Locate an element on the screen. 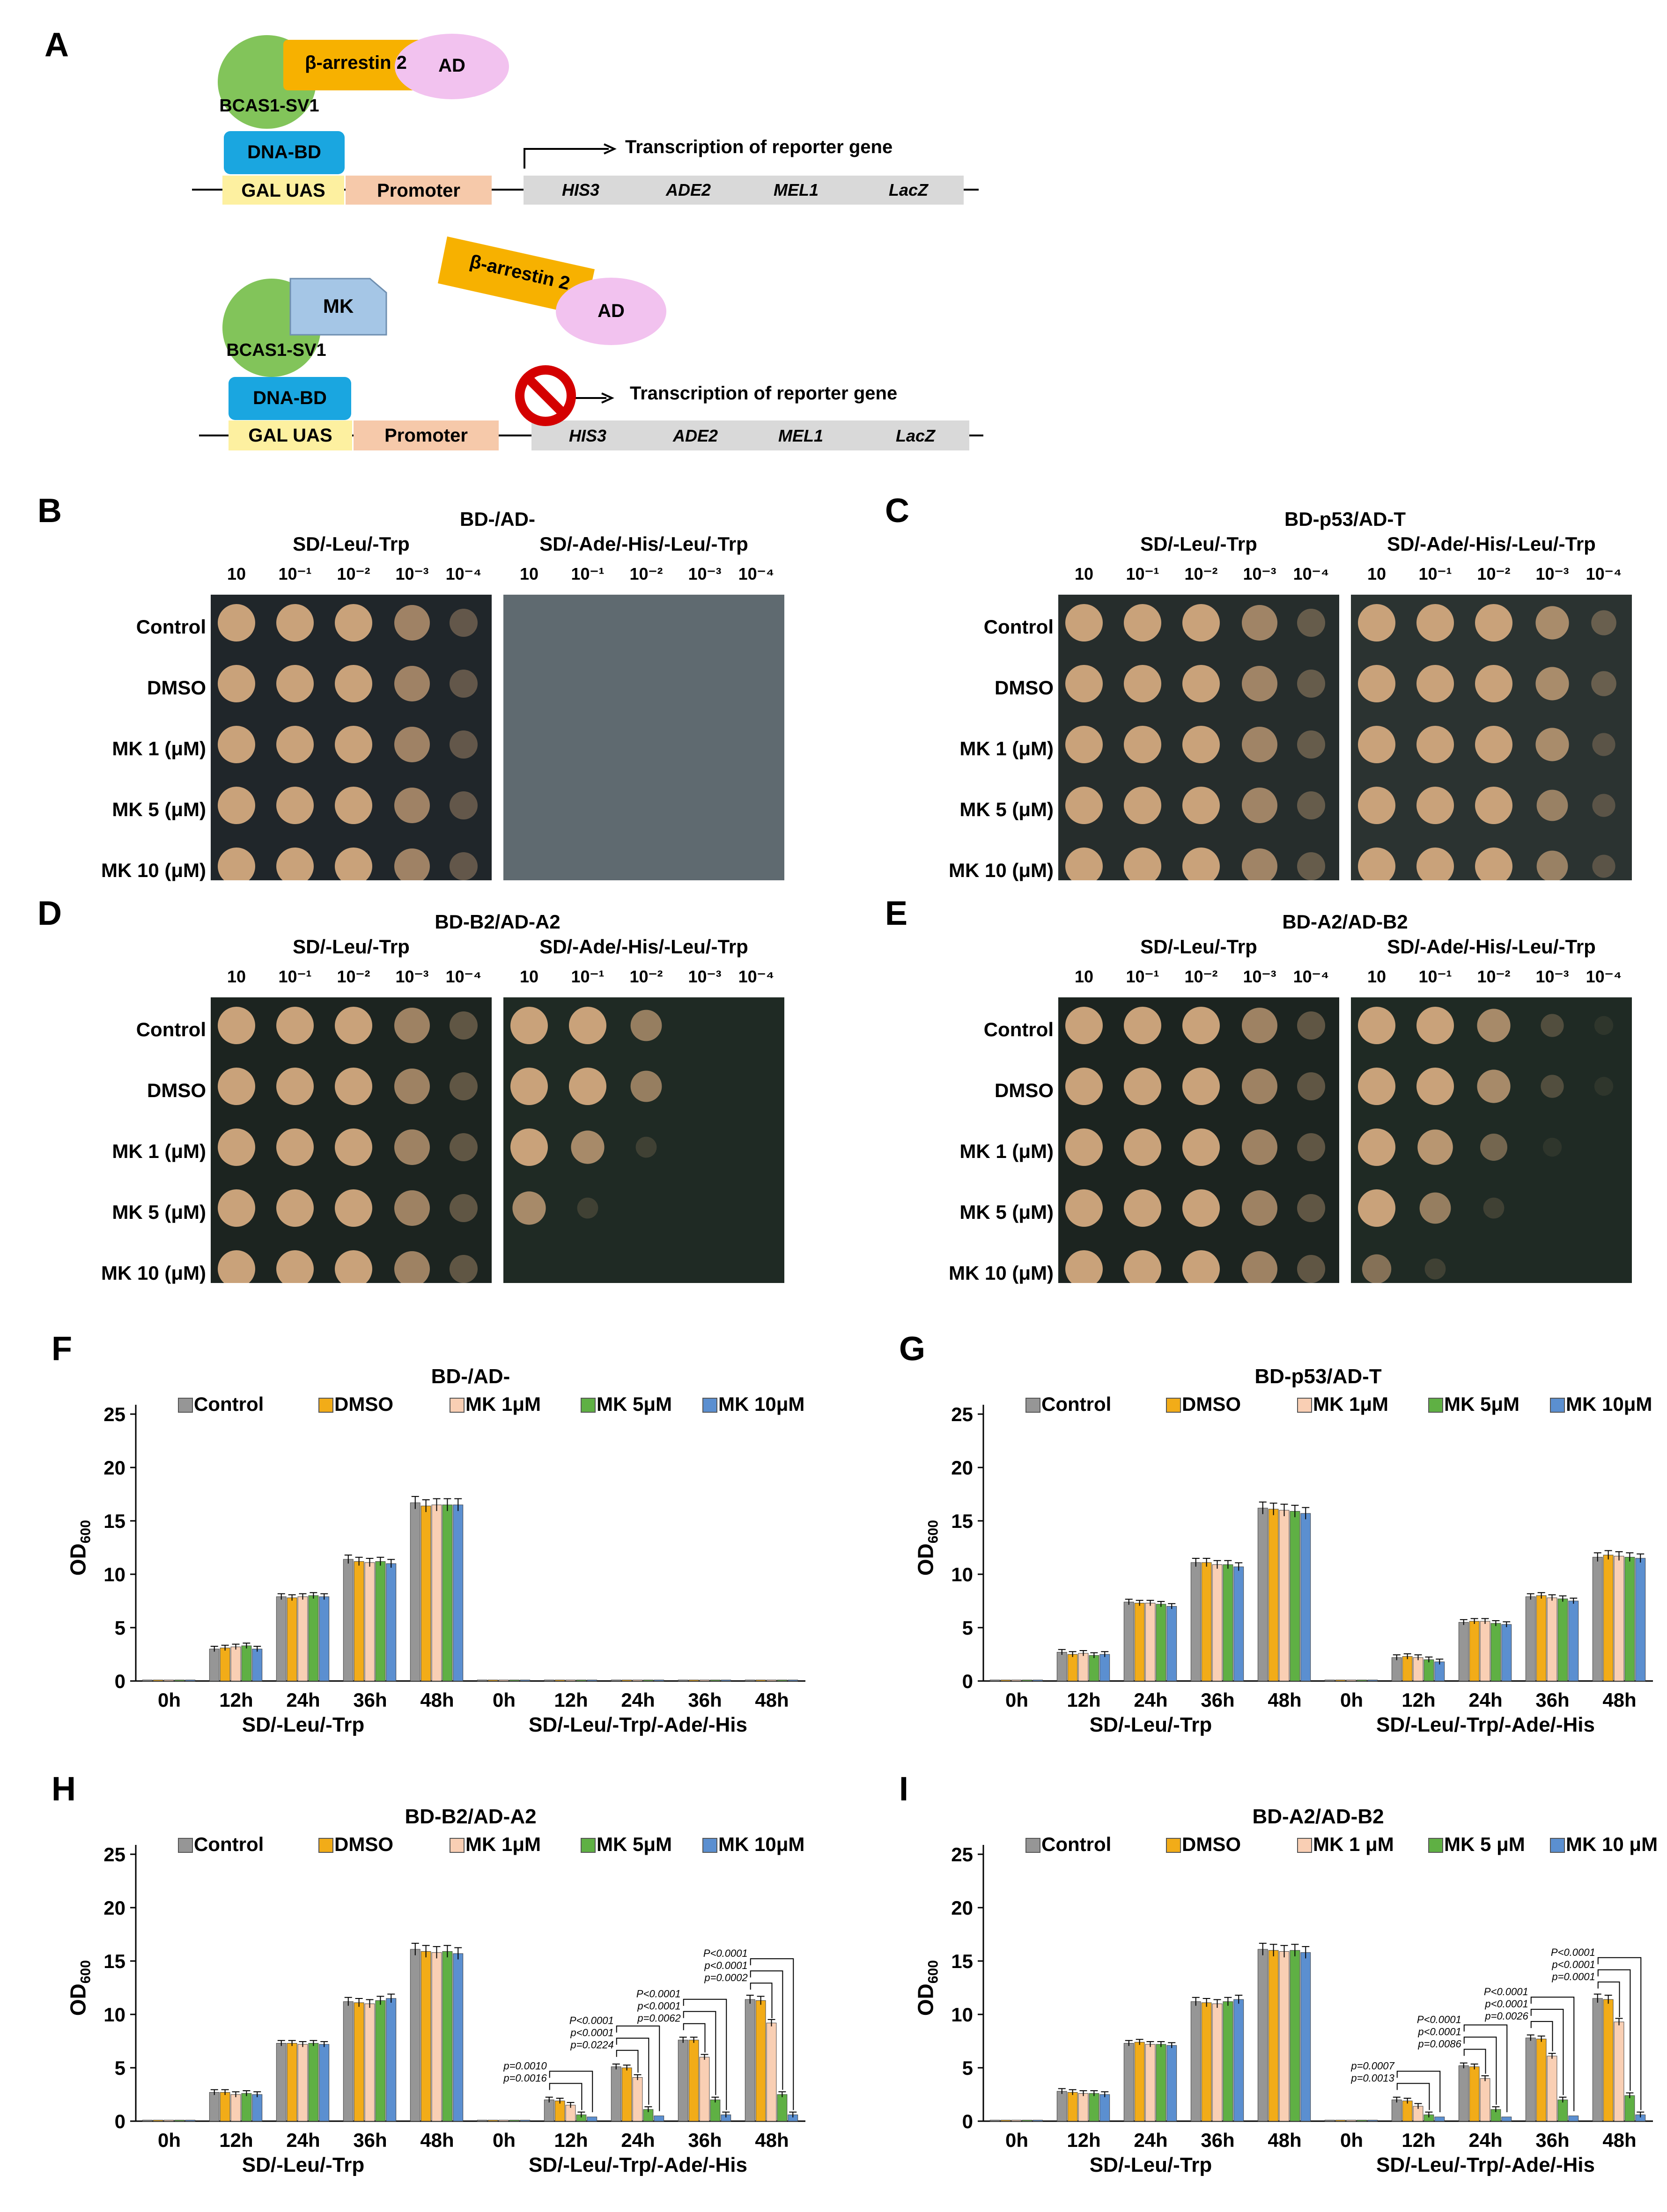  legend-label: MK 1μM is located at coordinates (503, 1404).